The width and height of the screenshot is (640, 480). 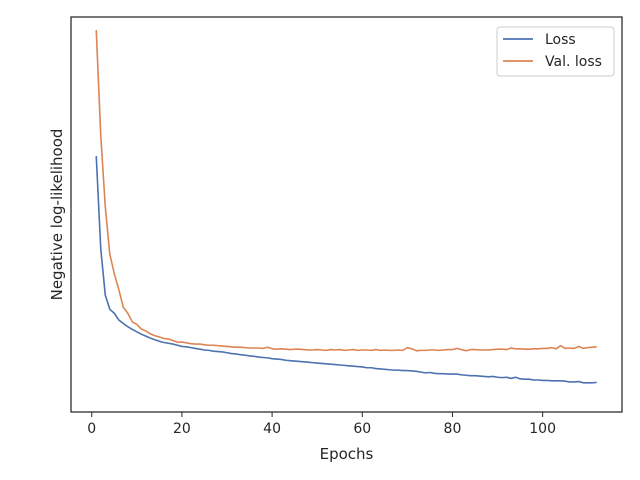 I want to click on x-tick-label: 80, so click(x=453, y=429).